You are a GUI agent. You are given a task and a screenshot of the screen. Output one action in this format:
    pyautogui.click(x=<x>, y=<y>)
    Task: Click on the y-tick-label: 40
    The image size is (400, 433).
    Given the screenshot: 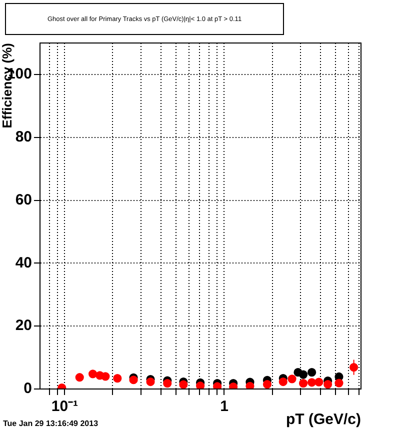 What is the action you would take?
    pyautogui.click(x=23, y=263)
    